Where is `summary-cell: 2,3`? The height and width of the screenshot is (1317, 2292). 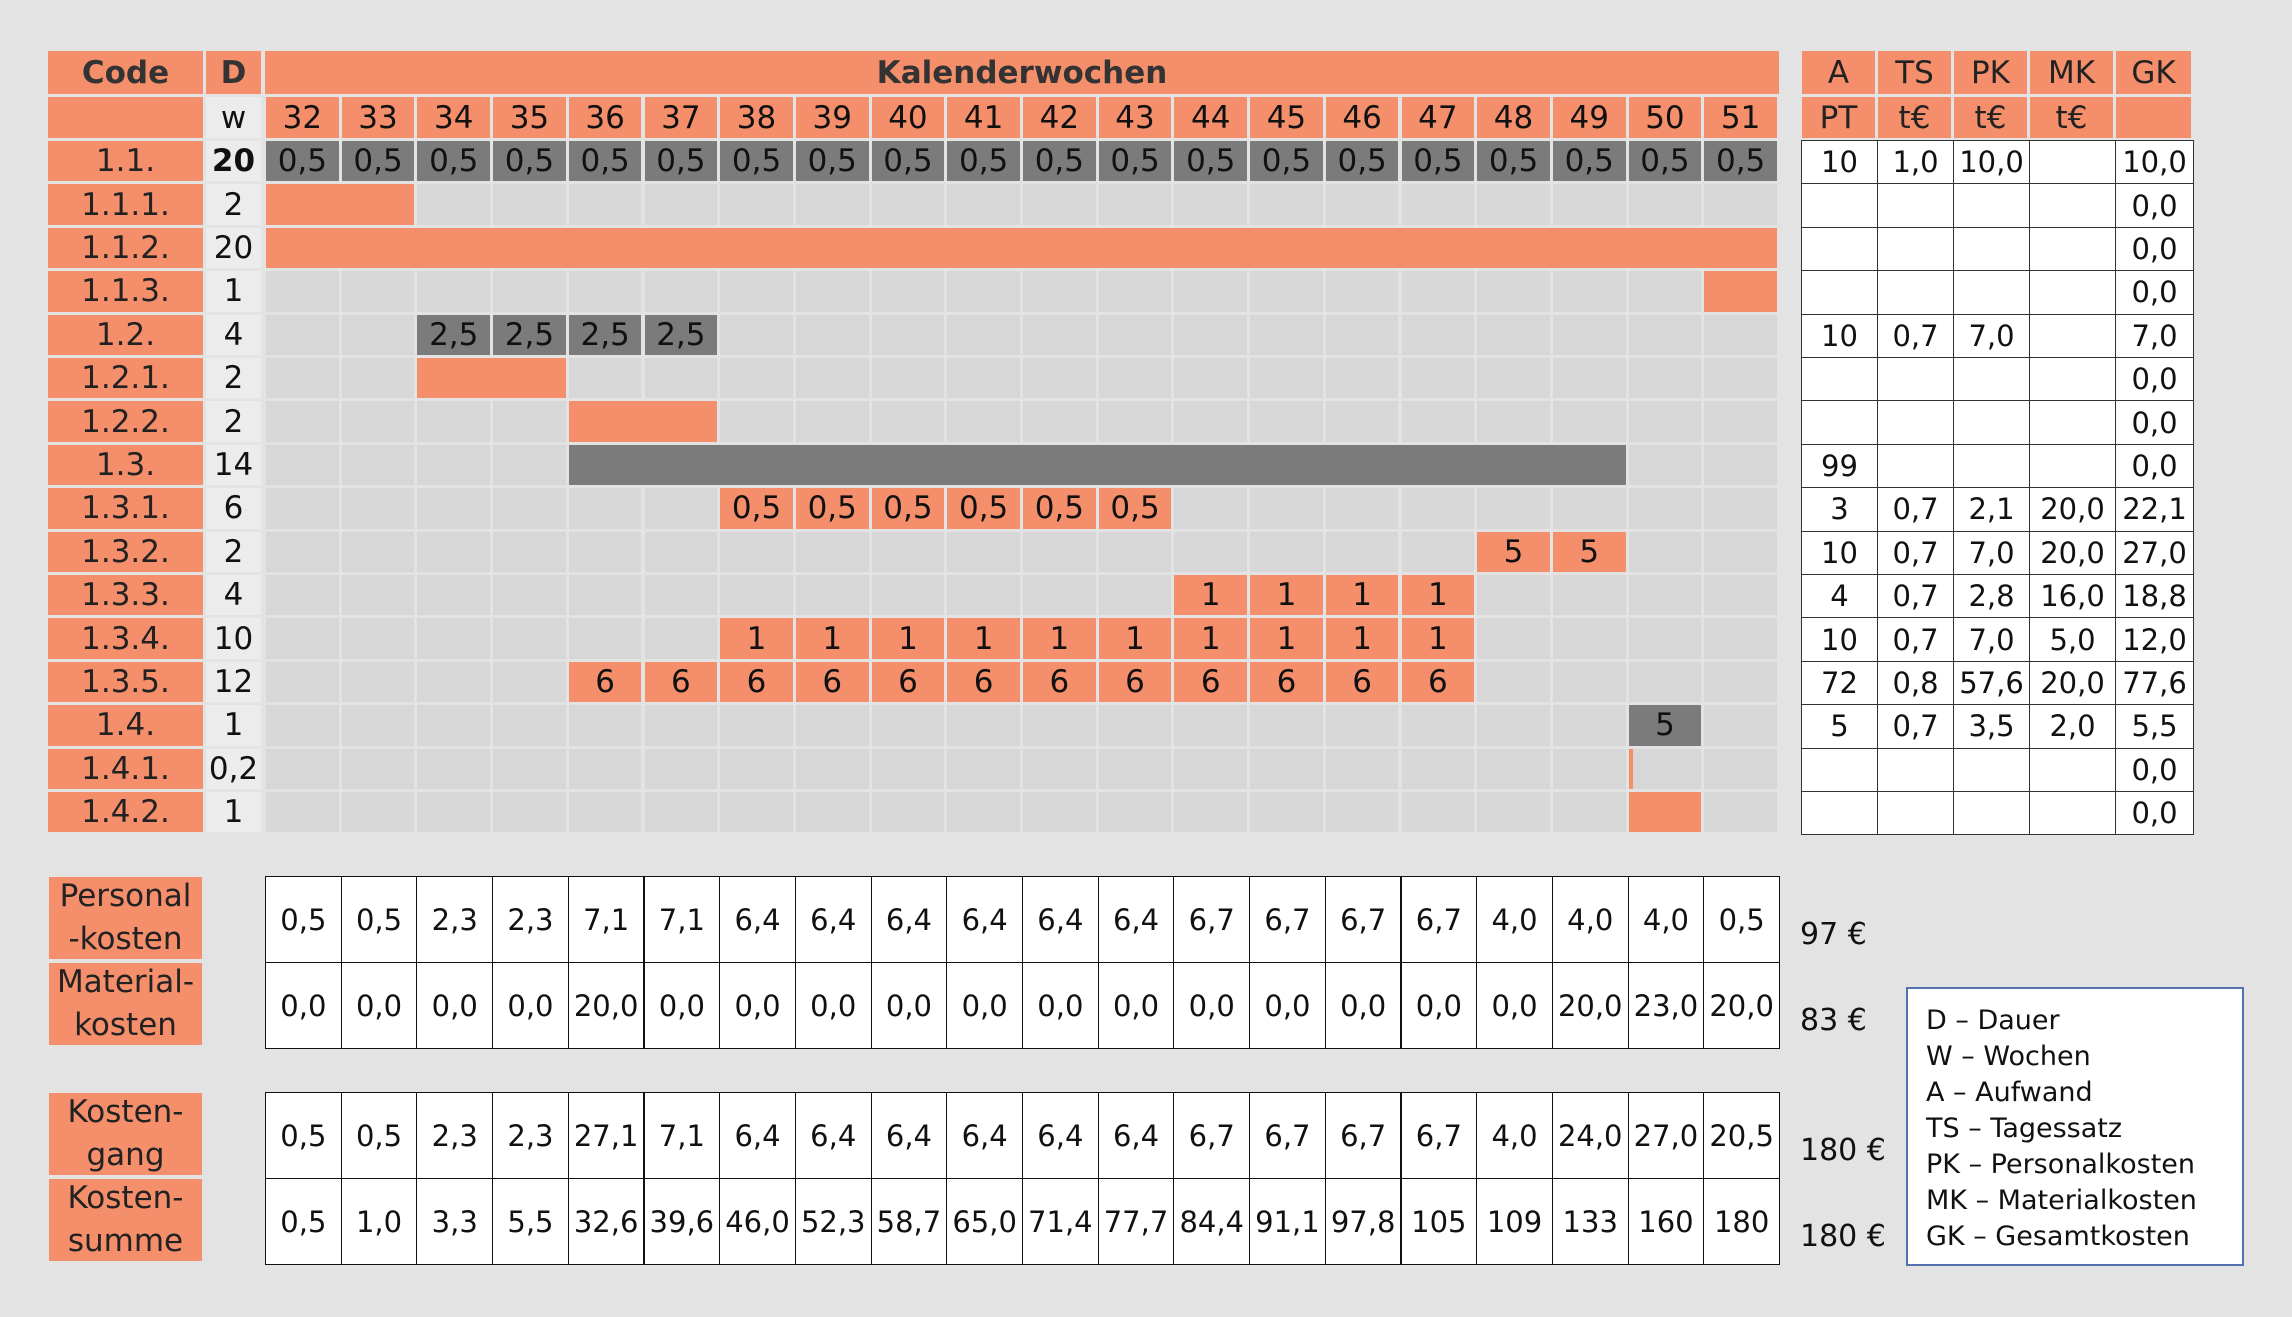
summary-cell: 2,3 is located at coordinates (455, 919).